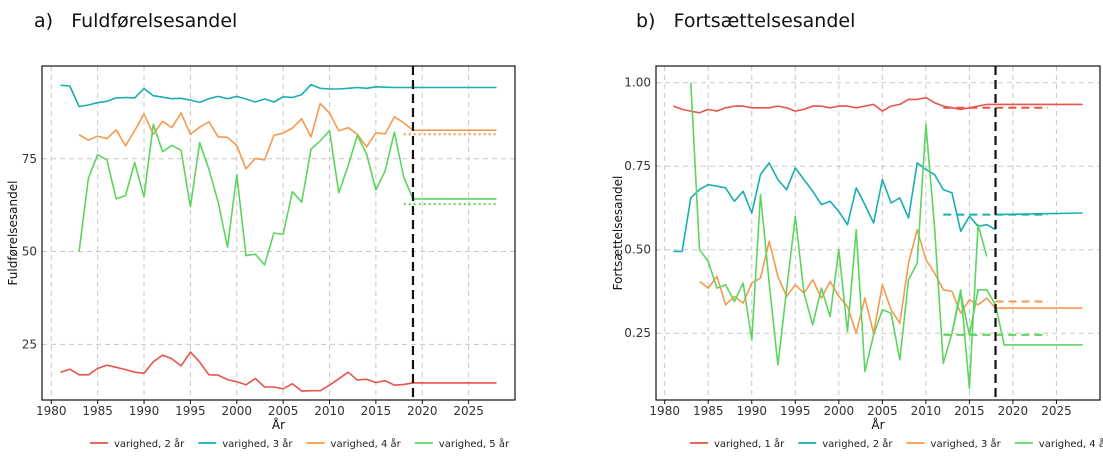  What do you see at coordinates (474, 443) in the screenshot?
I see `panel-a-legend-label: varighed, 5 år` at bounding box center [474, 443].